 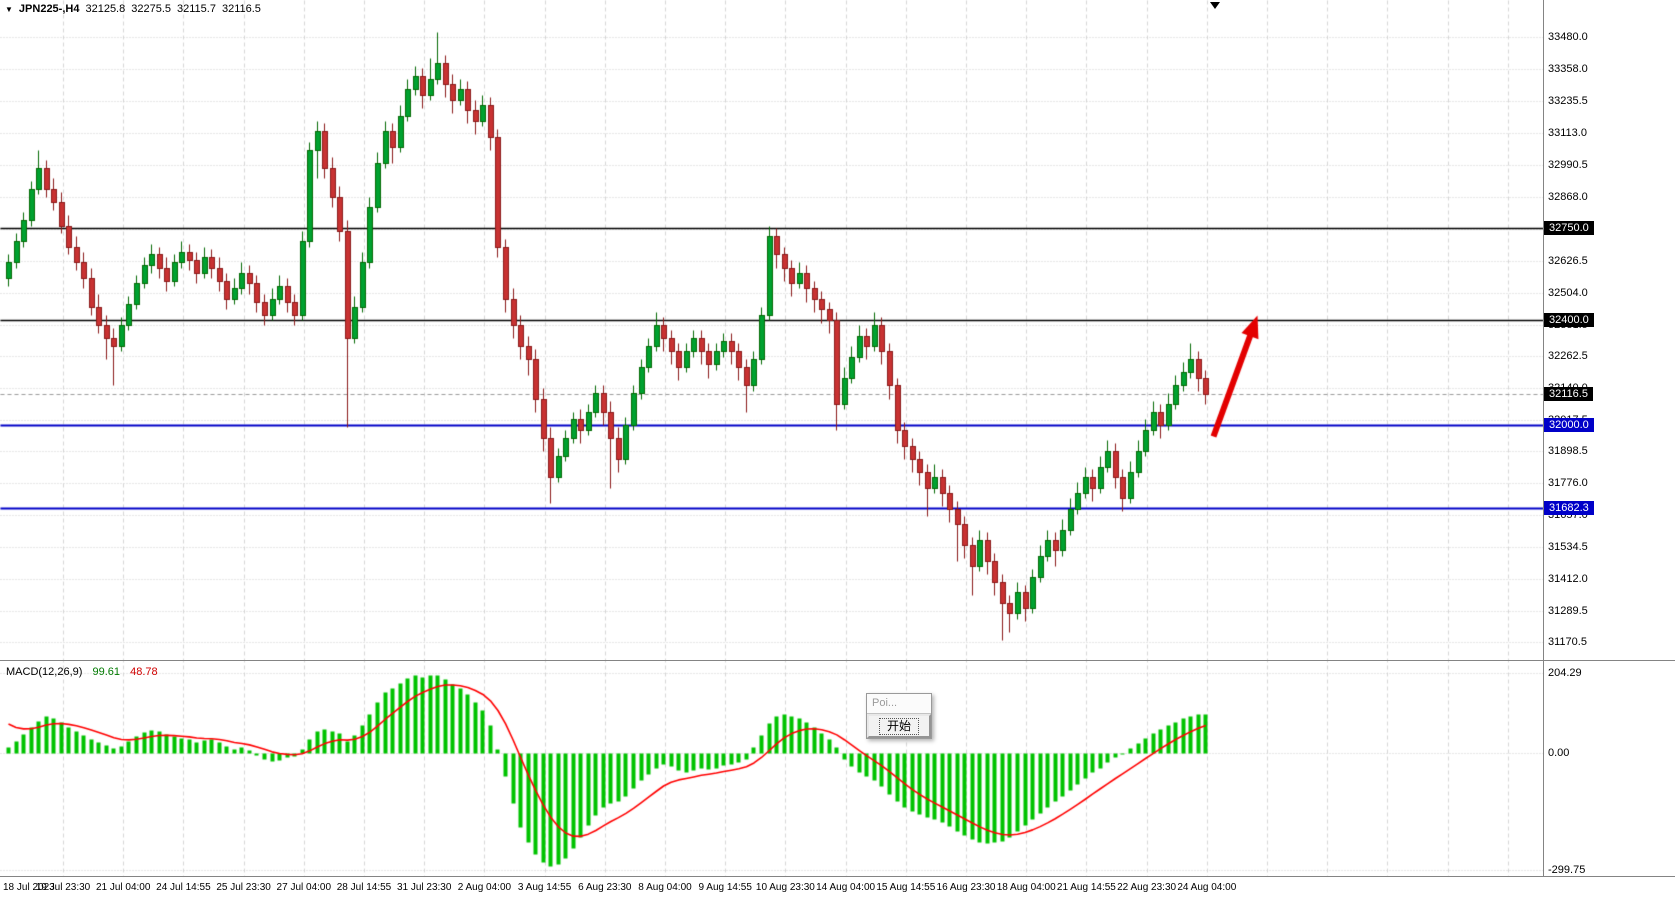 I want to click on time-axis-label: 27 Jul 04:00, so click(x=304, y=887).